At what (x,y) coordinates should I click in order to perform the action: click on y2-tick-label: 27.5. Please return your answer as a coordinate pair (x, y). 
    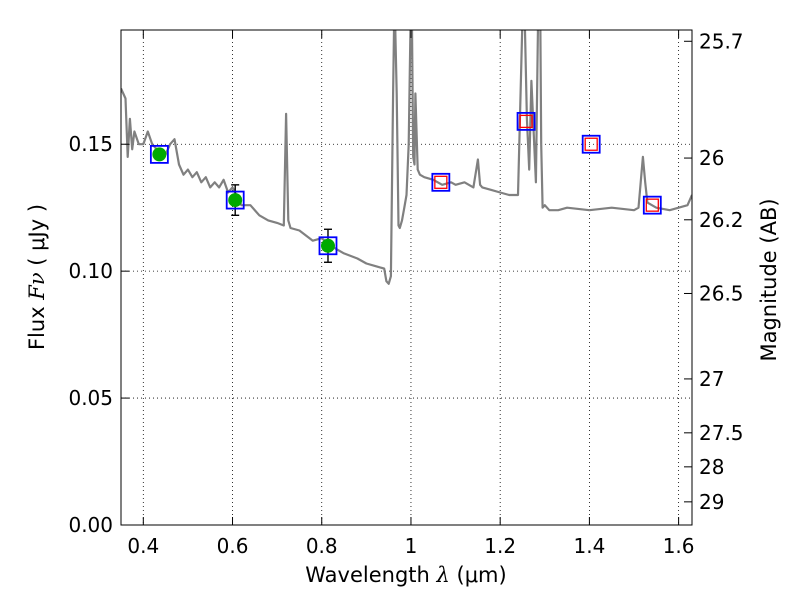
    Looking at the image, I should click on (721, 433).